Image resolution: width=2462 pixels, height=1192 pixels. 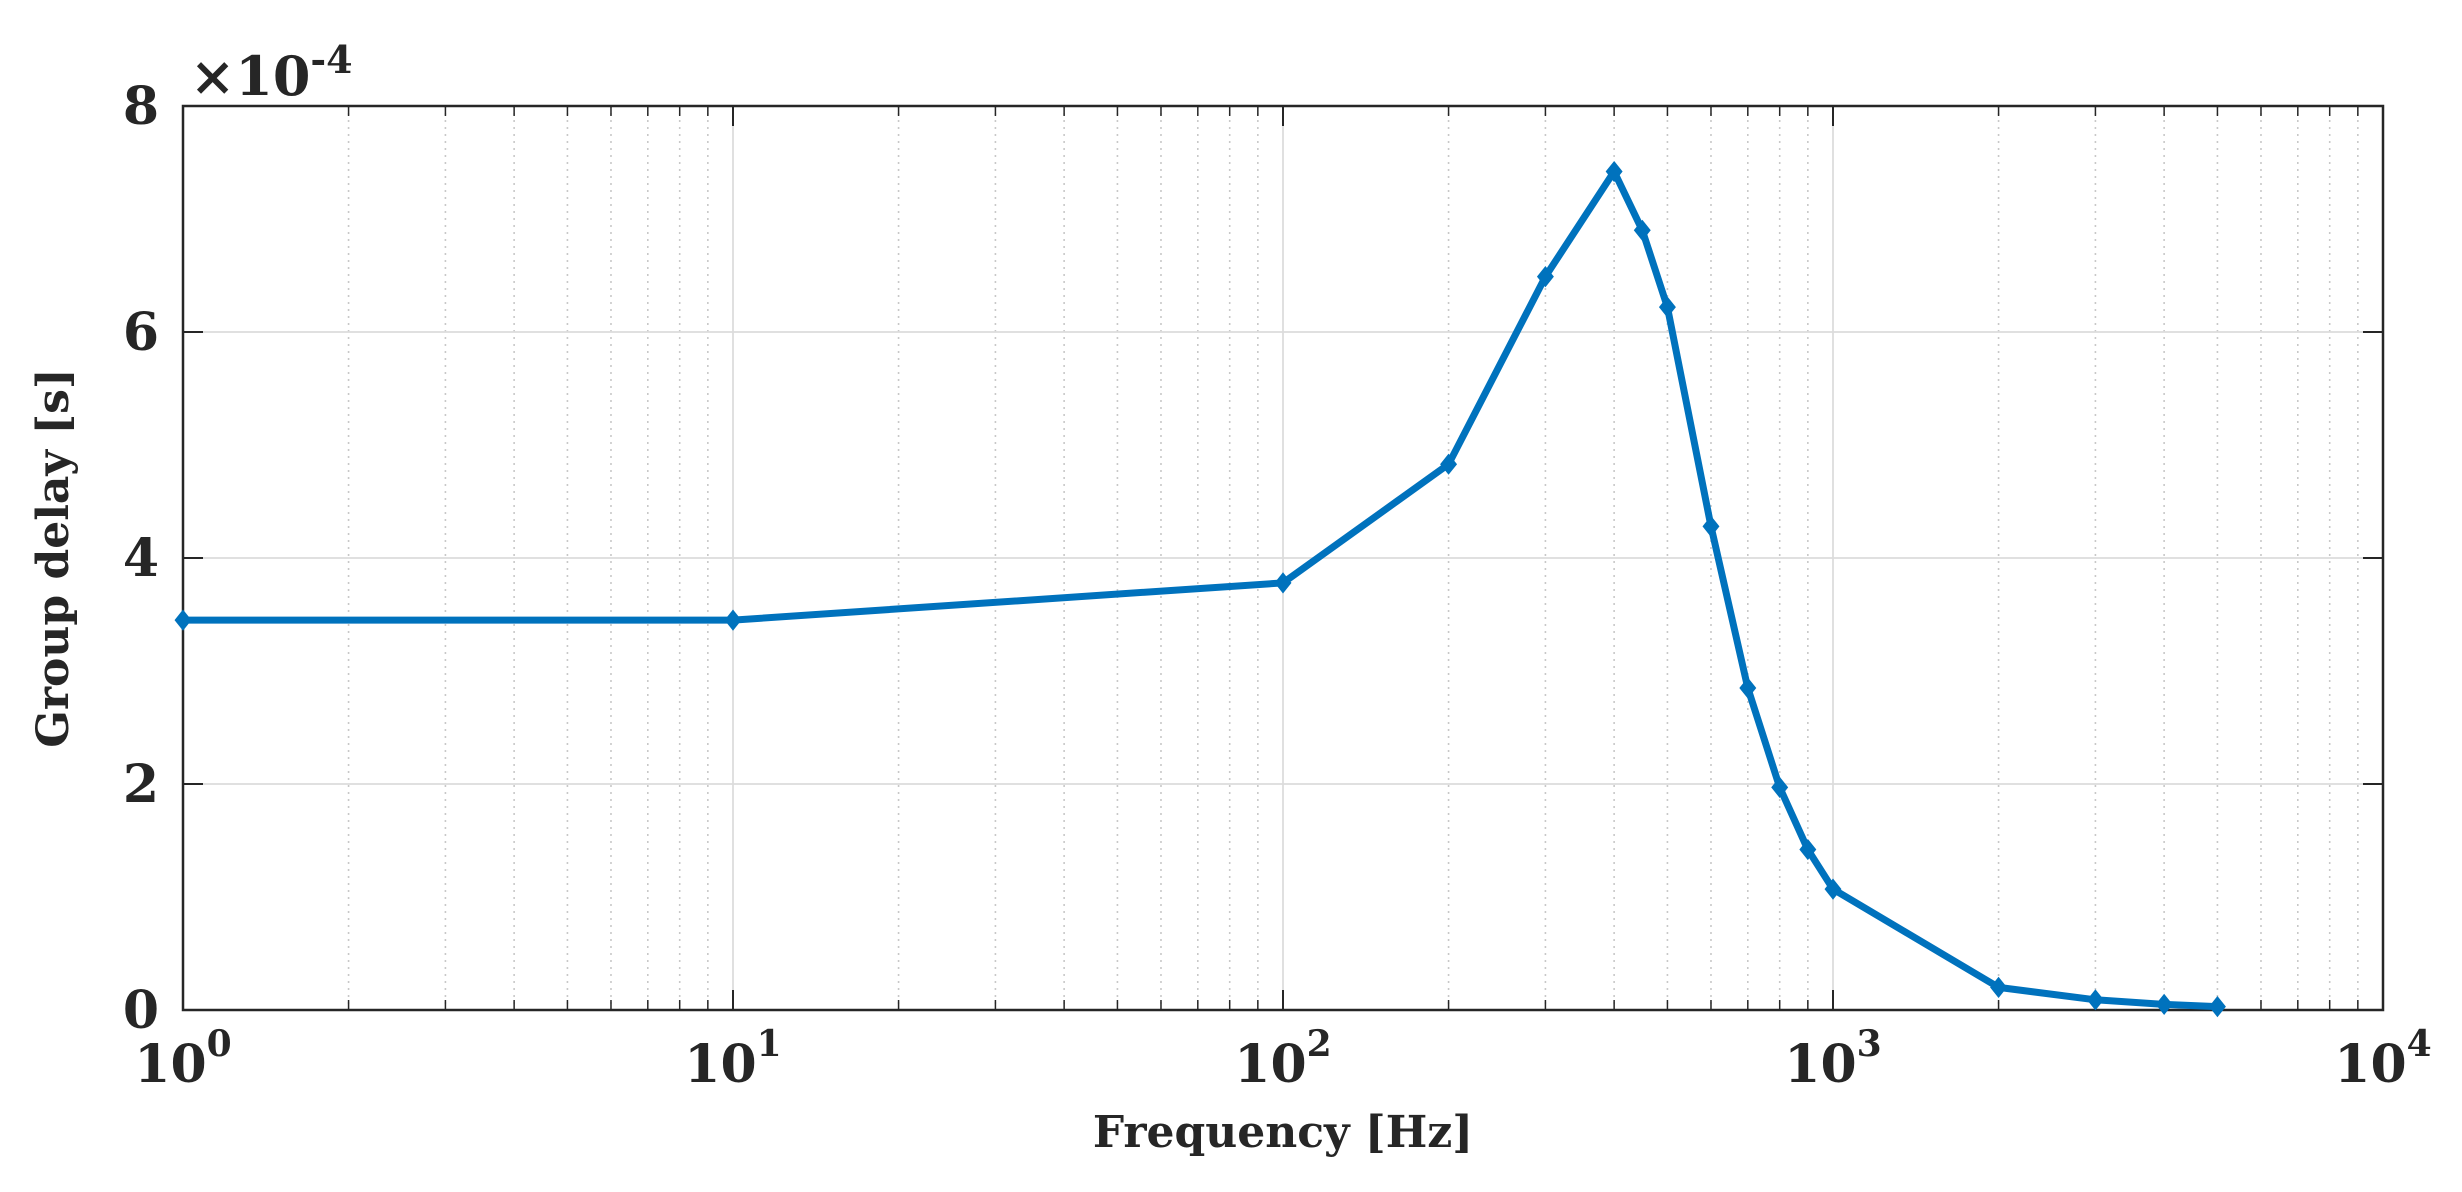 What do you see at coordinates (769, 1044) in the screenshot?
I see `x-tick-exponent: 1` at bounding box center [769, 1044].